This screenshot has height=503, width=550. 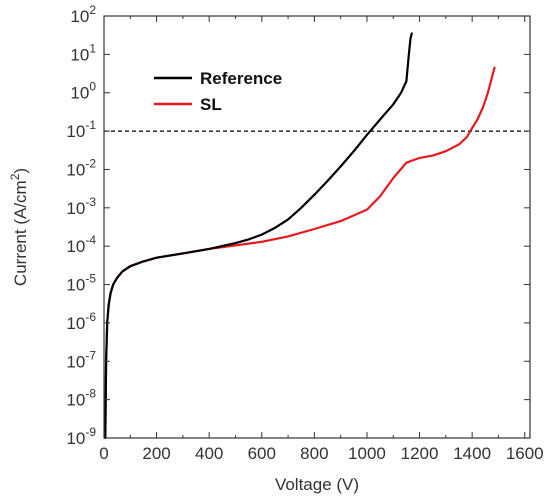 I want to click on legend: Reference SL, so click(x=218, y=91).